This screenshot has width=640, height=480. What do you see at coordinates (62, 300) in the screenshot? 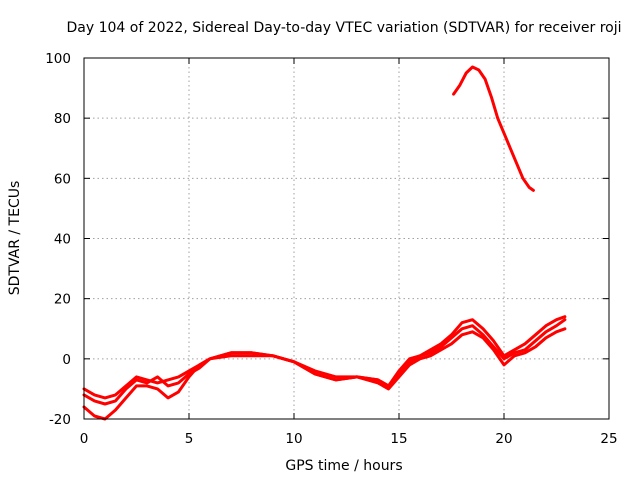
I see `y-tick-label: 20` at bounding box center [62, 300].